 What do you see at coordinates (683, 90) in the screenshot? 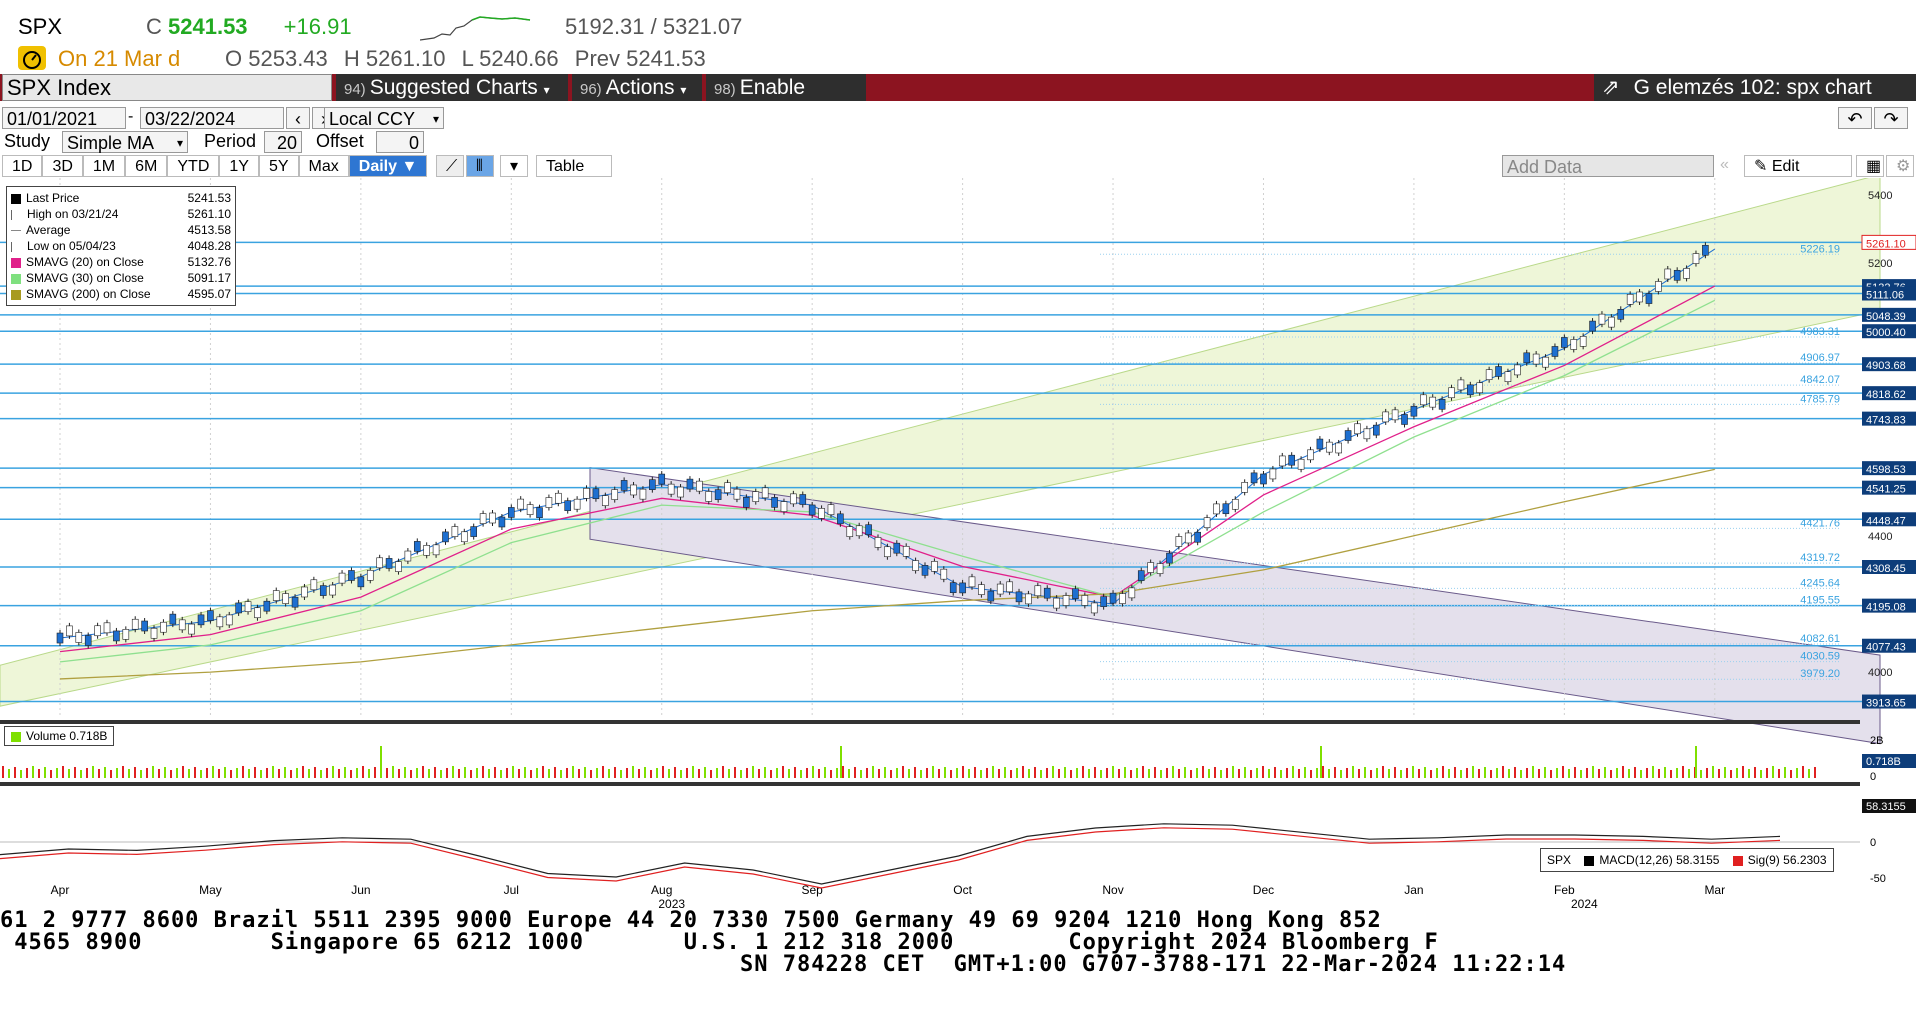
I see `chevron-down-icon: ▾` at bounding box center [683, 90].